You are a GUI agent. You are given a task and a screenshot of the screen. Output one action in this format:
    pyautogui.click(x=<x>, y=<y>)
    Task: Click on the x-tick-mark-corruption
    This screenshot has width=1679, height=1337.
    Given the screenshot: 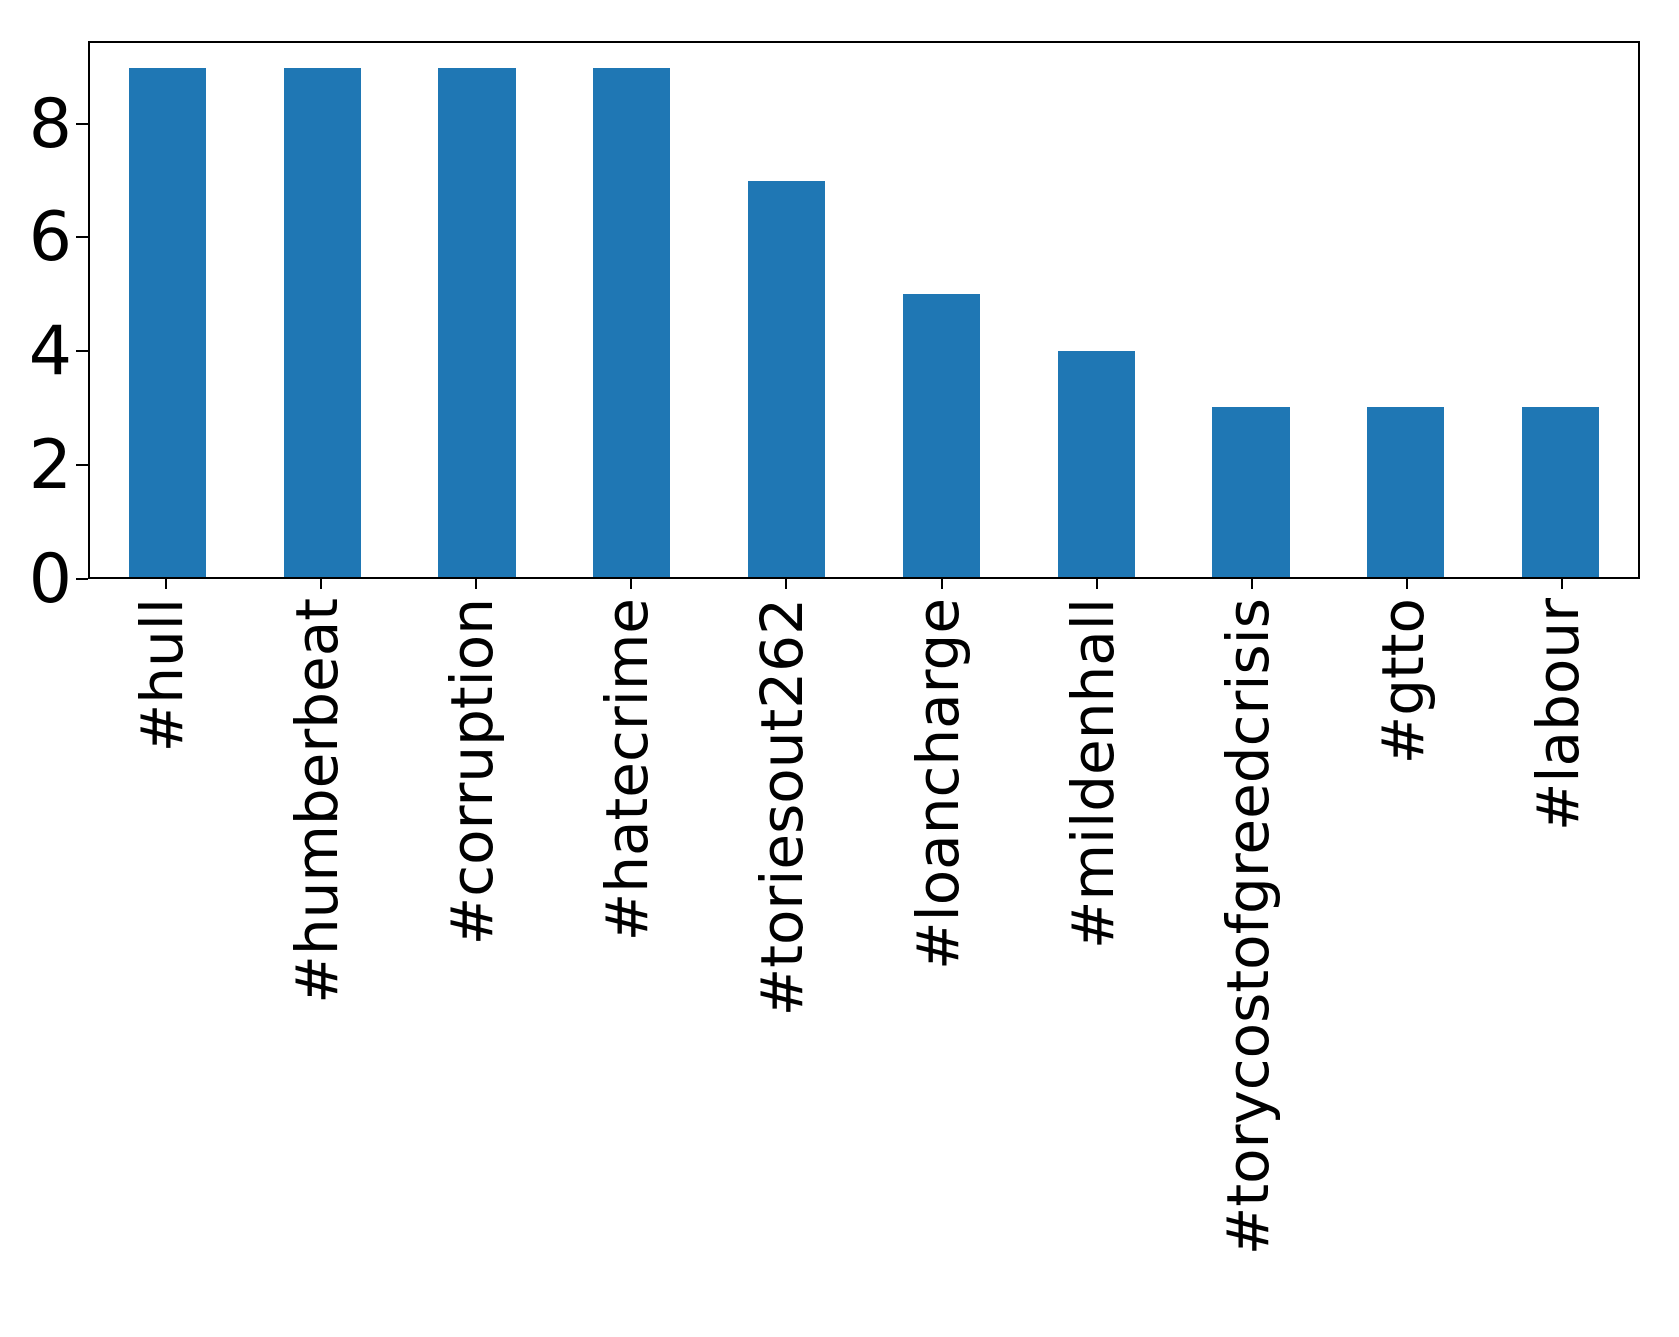 What is the action you would take?
    pyautogui.click(x=476, y=584)
    